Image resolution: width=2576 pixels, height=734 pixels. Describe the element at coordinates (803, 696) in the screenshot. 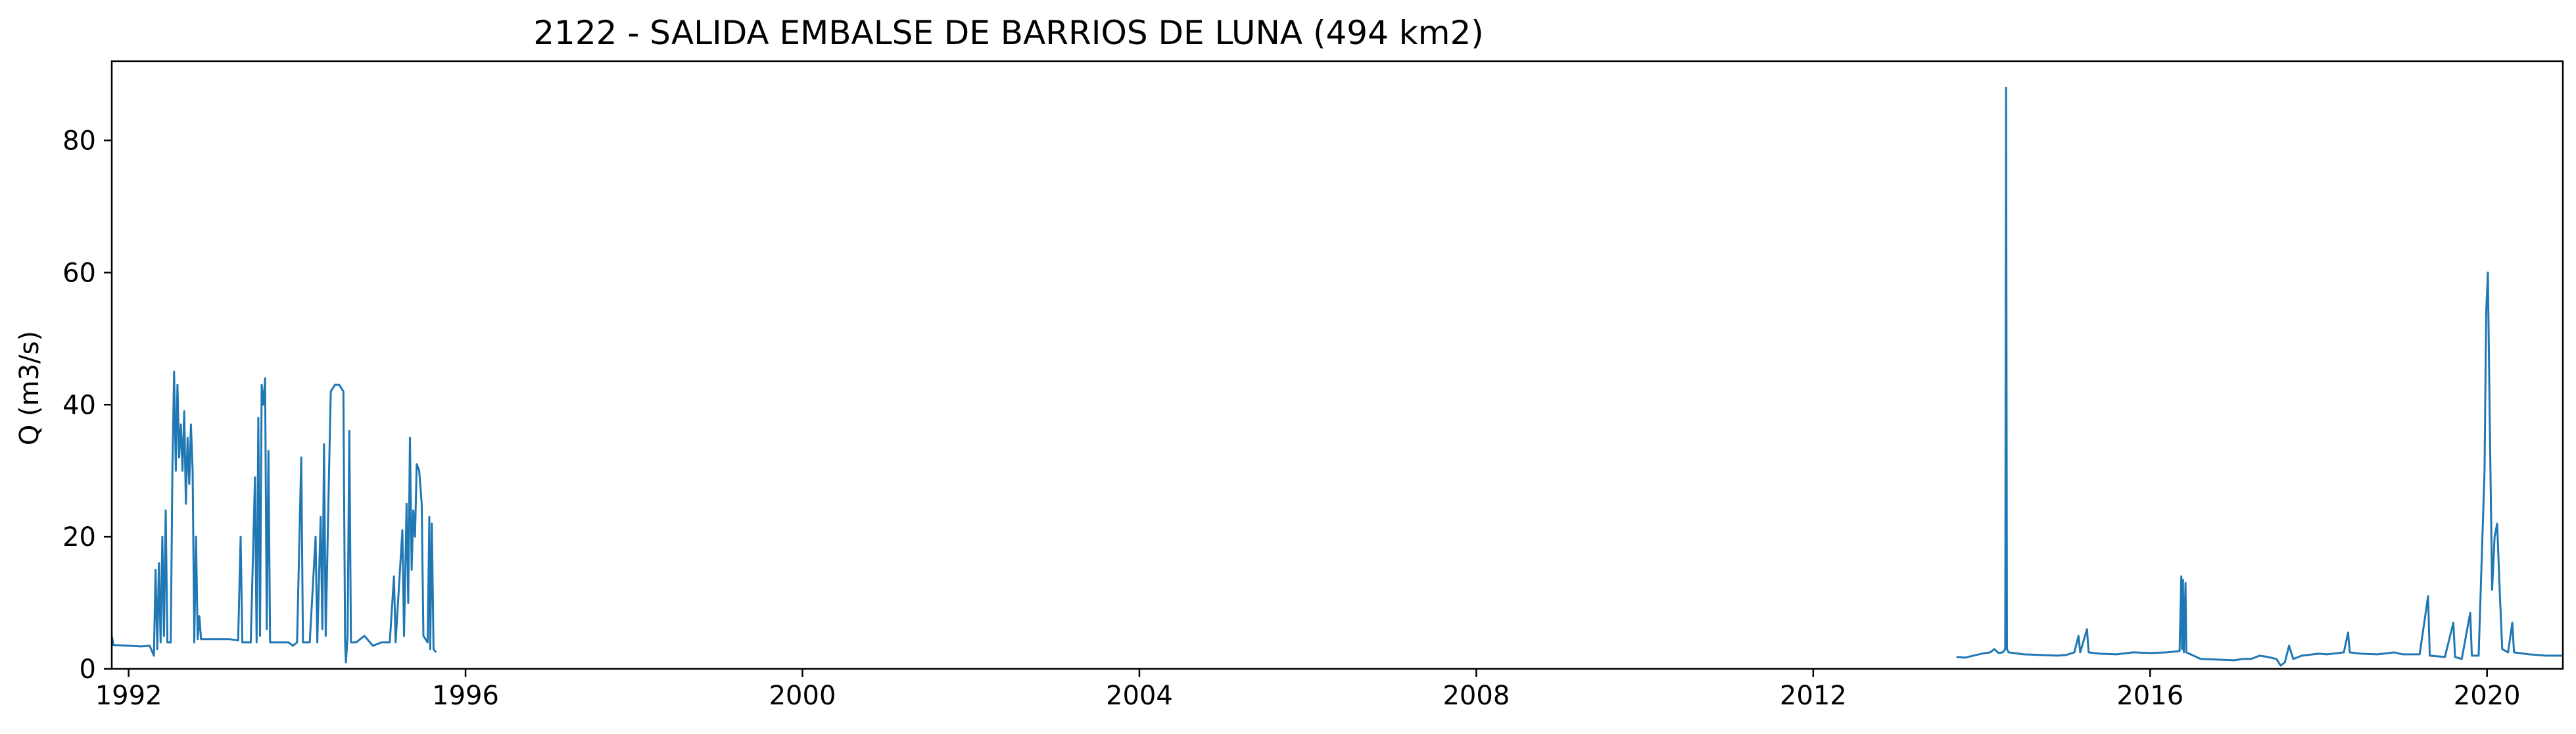

I see `x-tick-label-2000: 2000` at that location.